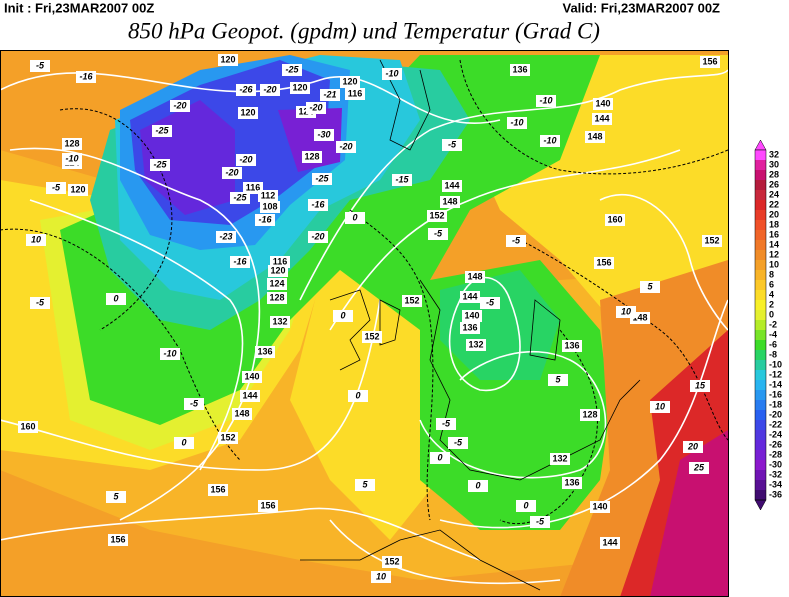 This screenshot has height=597, width=789. What do you see at coordinates (774, 254) in the screenshot?
I see `colorbar-label: 12` at bounding box center [774, 254].